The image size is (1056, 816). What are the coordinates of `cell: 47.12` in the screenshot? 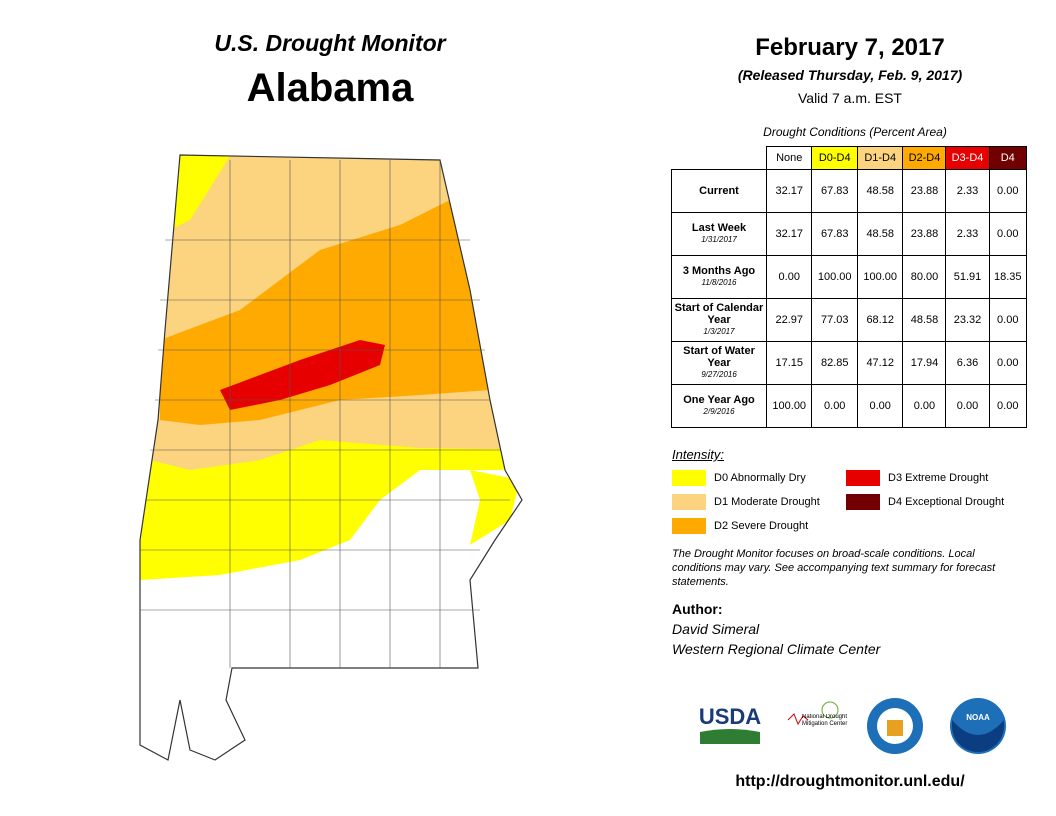 It's located at (880, 363).